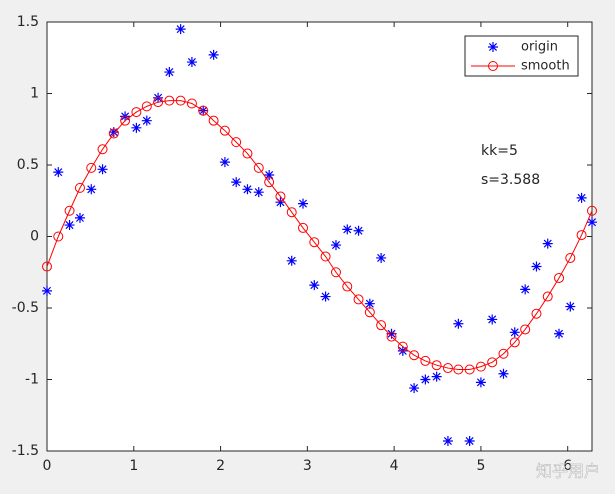 This screenshot has width=615, height=494. Describe the element at coordinates (47, 466) in the screenshot. I see `x-tick-label: 0` at that location.